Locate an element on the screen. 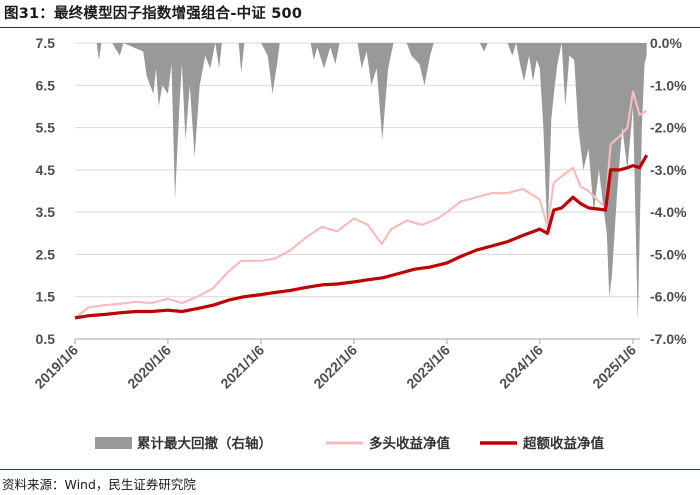 The height and width of the screenshot is (495, 700). y-left-tick-label: 6.5 is located at coordinates (46, 85).